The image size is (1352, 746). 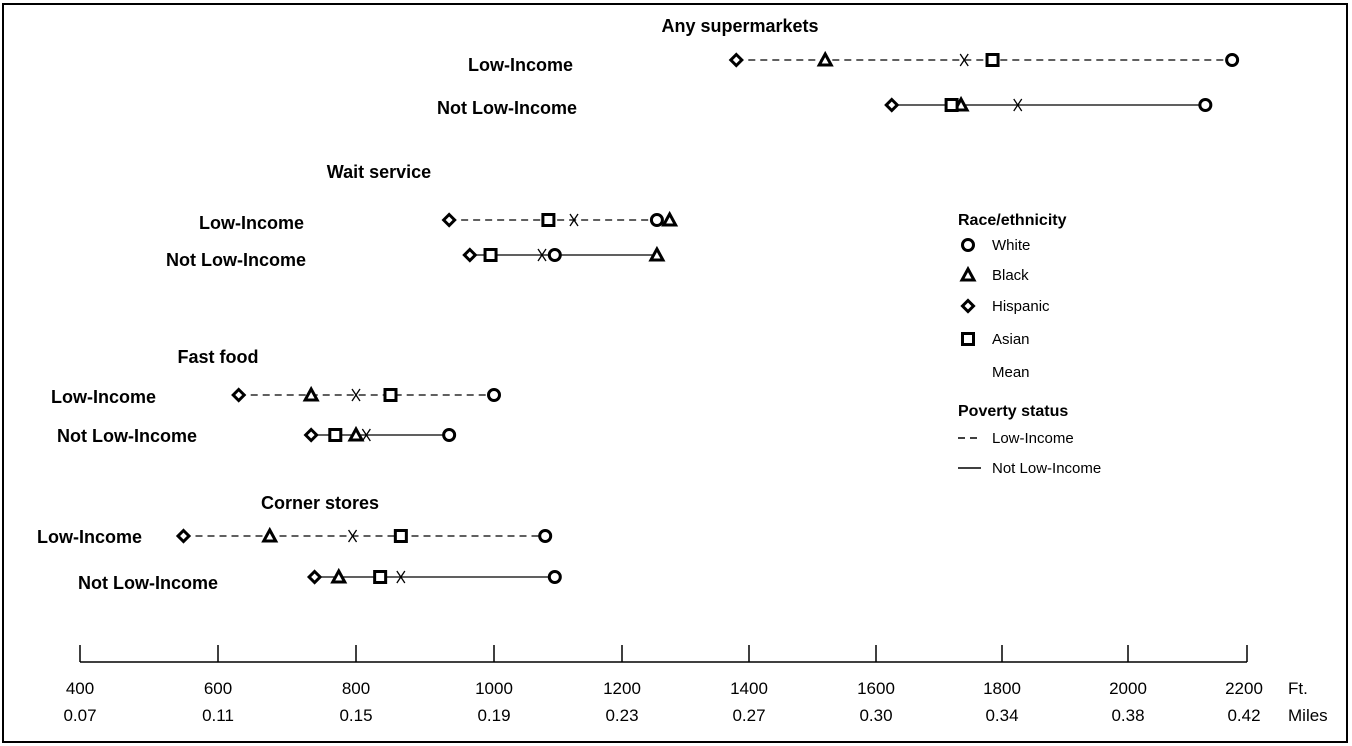 I want to click on row-3-0-black-marker, so click(x=270, y=534).